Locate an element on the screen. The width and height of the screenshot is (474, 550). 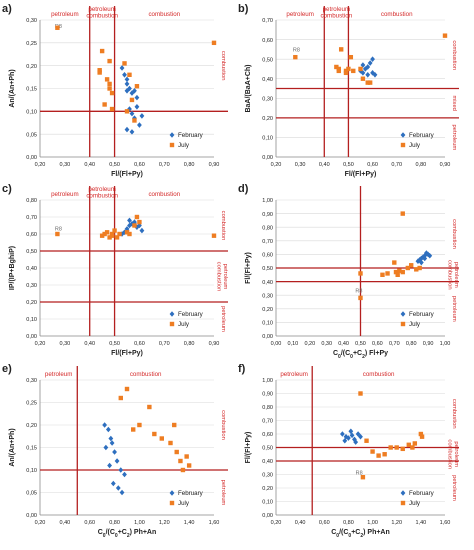
x-tick-label: 1,60 is located at coordinates (214, 523).